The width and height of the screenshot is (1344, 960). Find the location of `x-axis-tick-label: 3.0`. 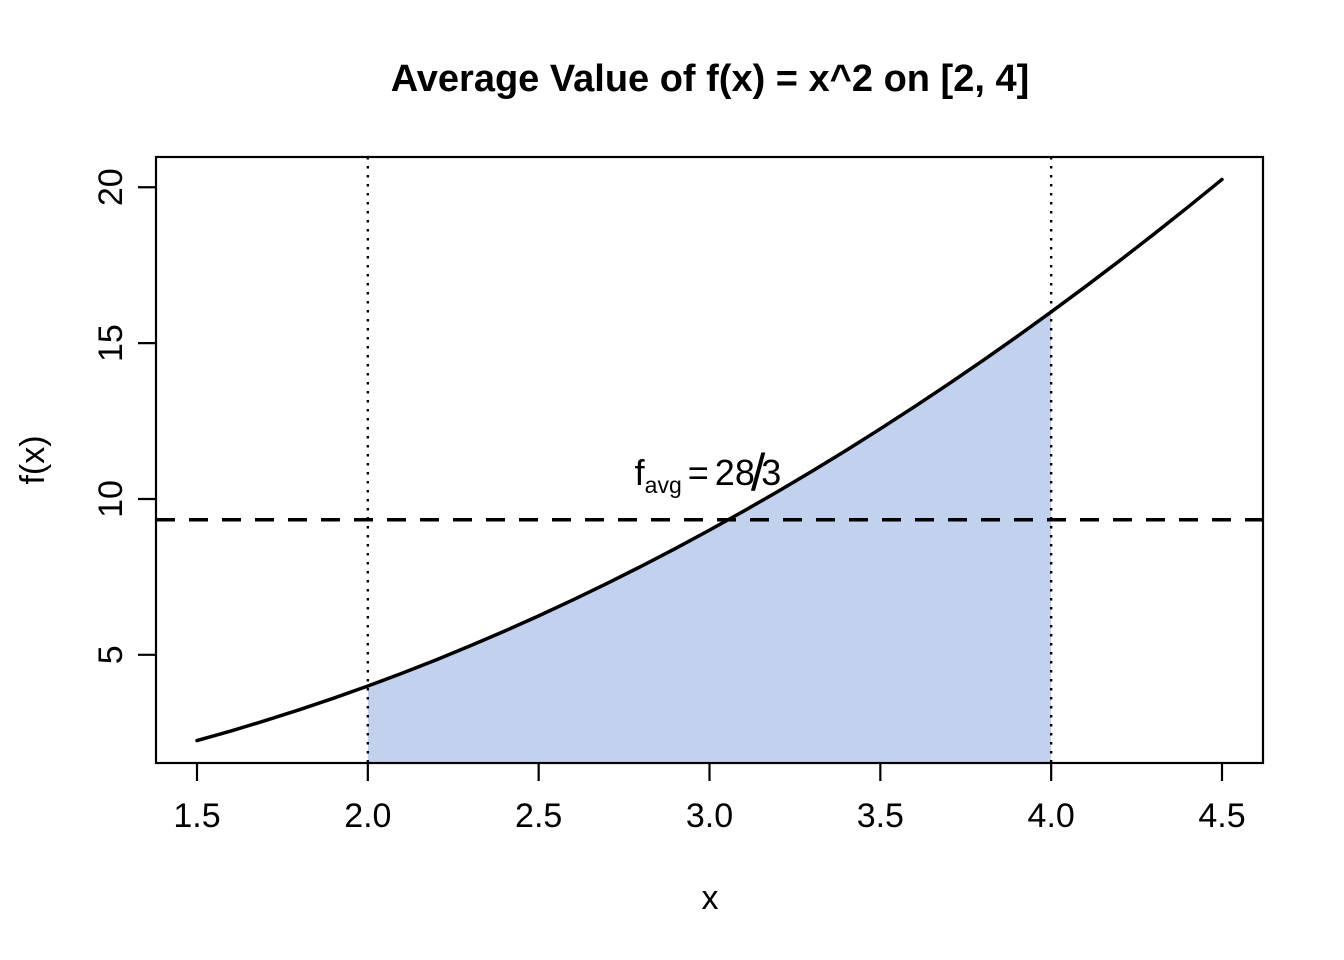

x-axis-tick-label: 3.0 is located at coordinates (709, 816).